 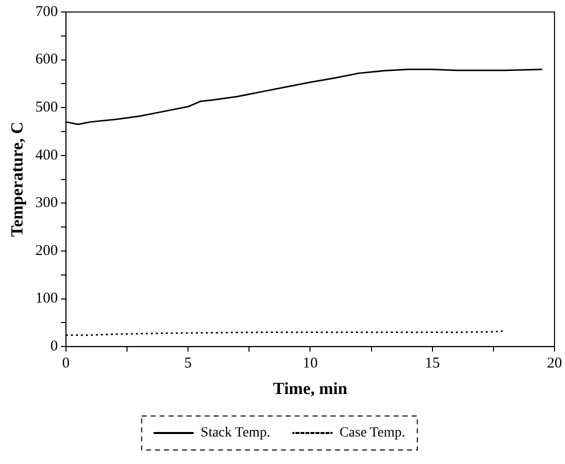 What do you see at coordinates (310, 364) in the screenshot?
I see `x-tick-label: 10` at bounding box center [310, 364].